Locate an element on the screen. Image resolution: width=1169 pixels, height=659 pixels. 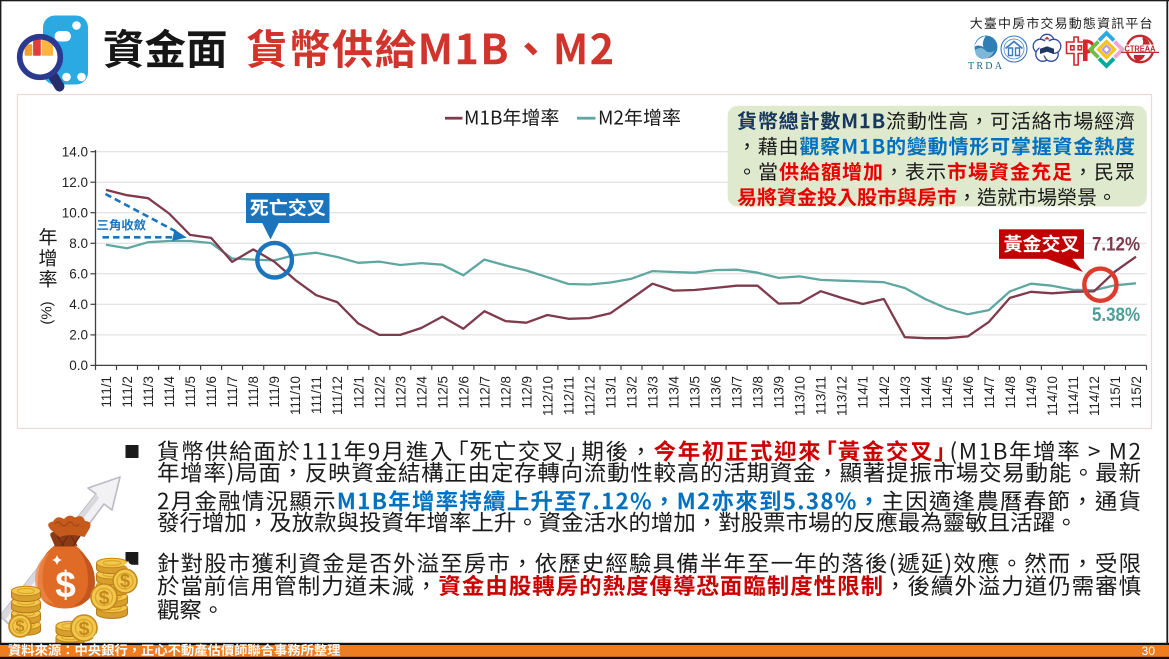
svg-text: 4.0 is located at coordinates (78, 304).